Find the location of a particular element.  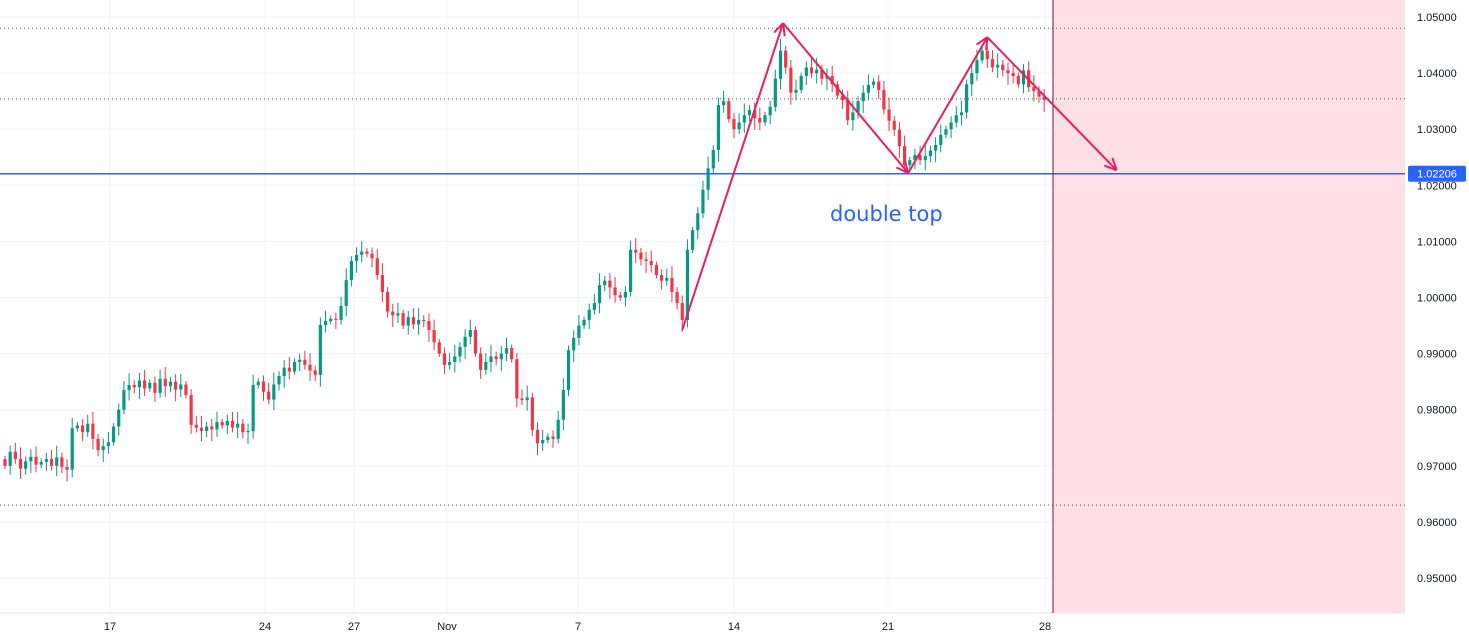

y-tick-label: 1.01000 is located at coordinates (1437, 242).